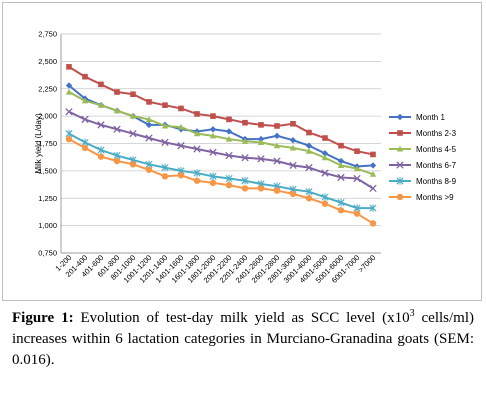  I want to click on caption-label: Figure 1:, so click(43, 318).